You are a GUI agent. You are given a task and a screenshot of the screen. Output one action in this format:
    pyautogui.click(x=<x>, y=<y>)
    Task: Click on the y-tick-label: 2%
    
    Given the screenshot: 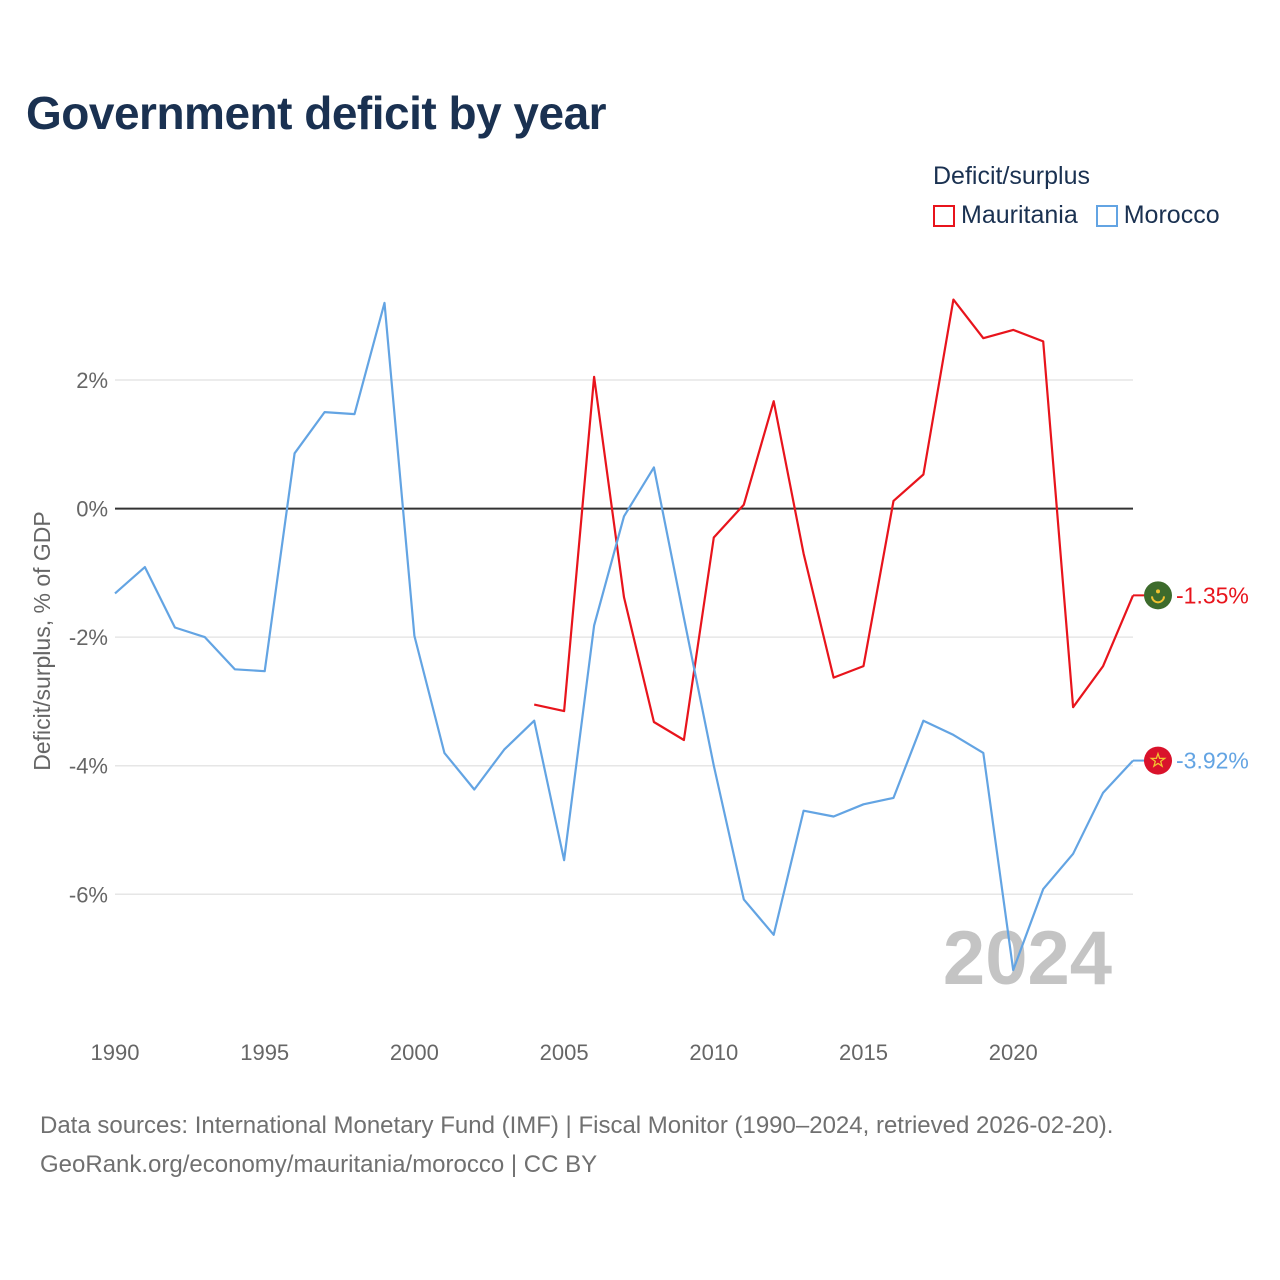 What is the action you would take?
    pyautogui.click(x=92, y=380)
    